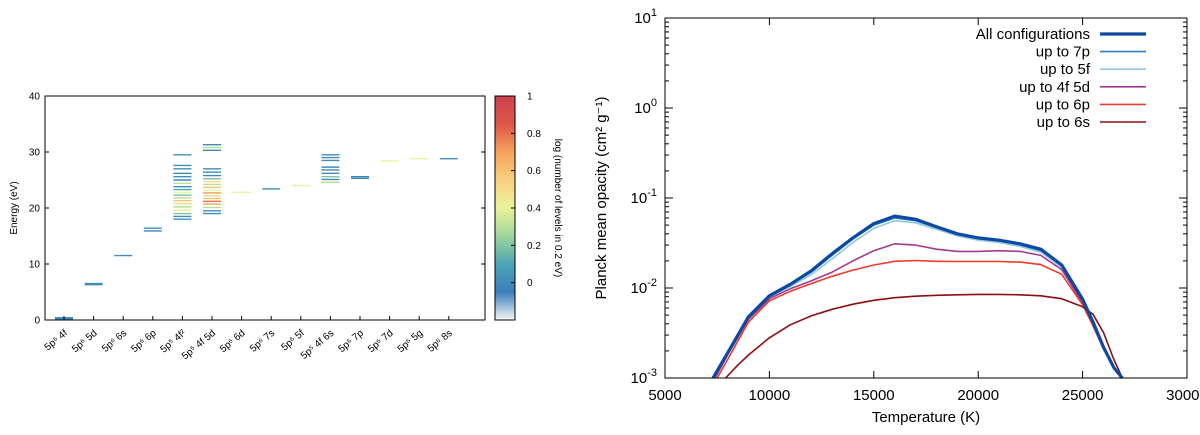 The image size is (1200, 435). I want to click on legend-label: up to 6p, so click(1063, 104).